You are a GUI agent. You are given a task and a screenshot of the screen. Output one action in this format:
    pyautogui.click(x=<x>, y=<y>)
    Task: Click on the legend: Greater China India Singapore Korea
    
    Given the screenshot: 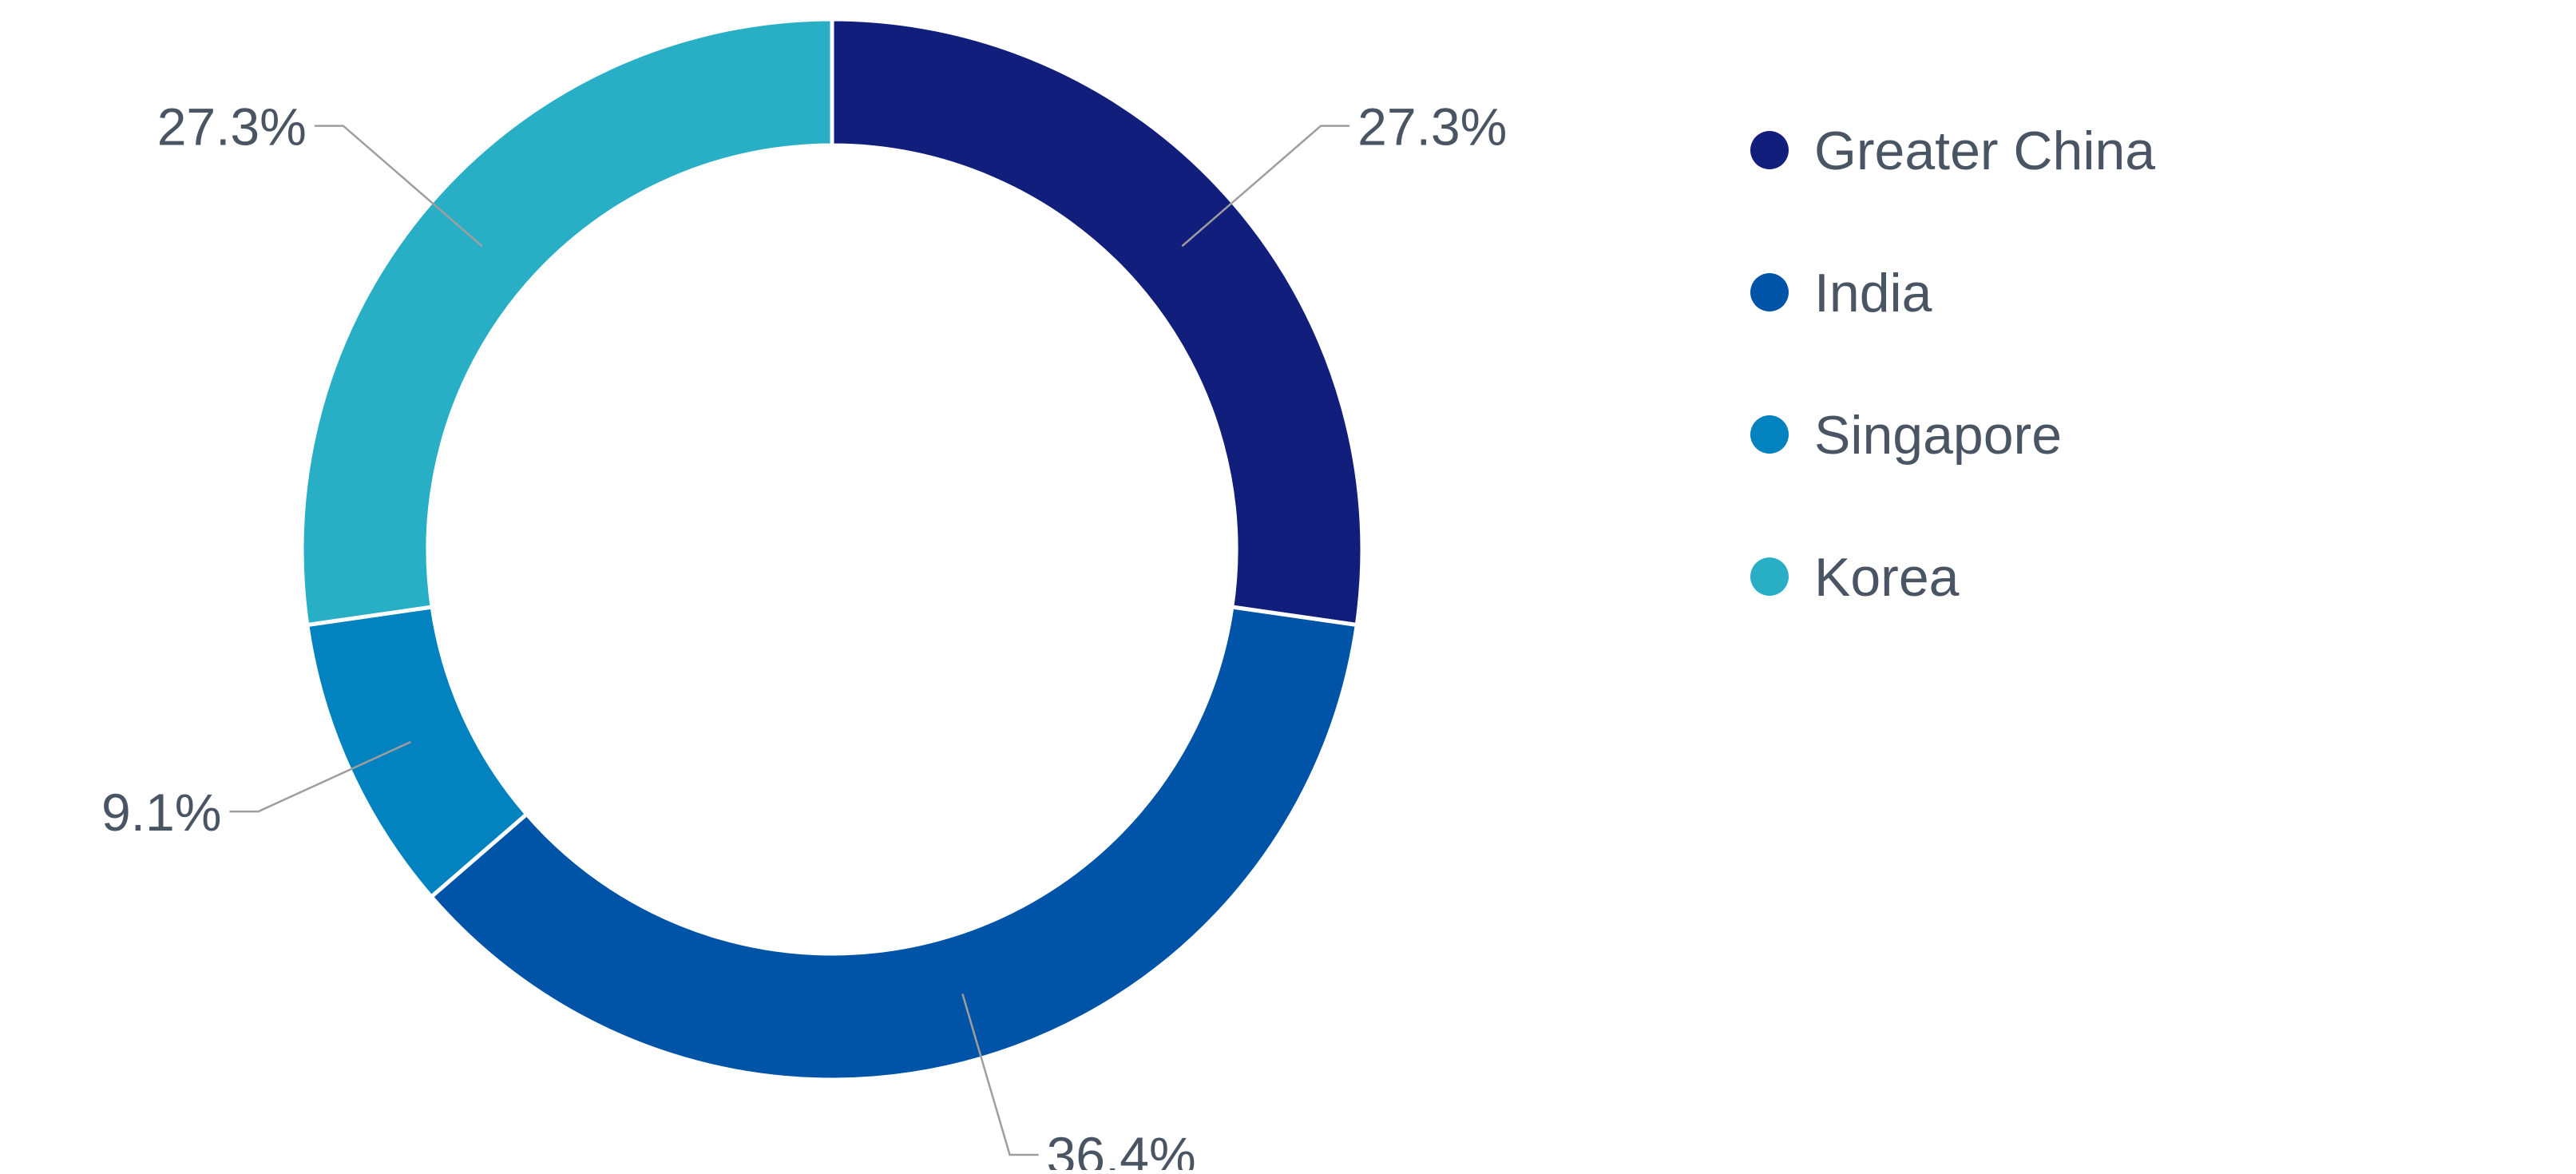 What is the action you would take?
    pyautogui.click(x=1952, y=364)
    